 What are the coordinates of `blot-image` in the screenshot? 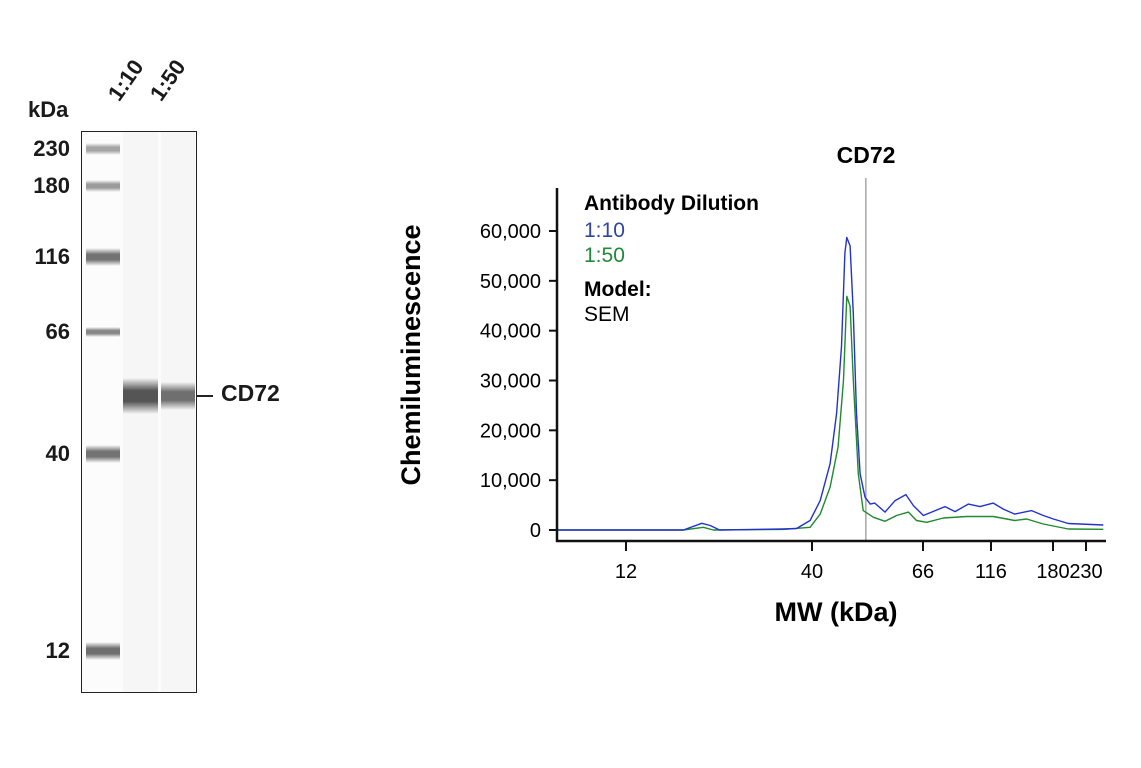 It's located at (139, 412).